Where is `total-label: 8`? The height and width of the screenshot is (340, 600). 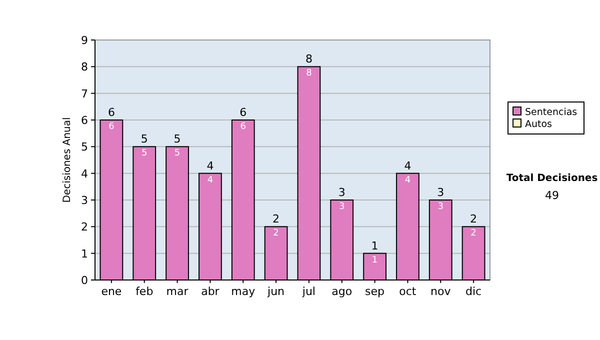 total-label: 8 is located at coordinates (308, 59).